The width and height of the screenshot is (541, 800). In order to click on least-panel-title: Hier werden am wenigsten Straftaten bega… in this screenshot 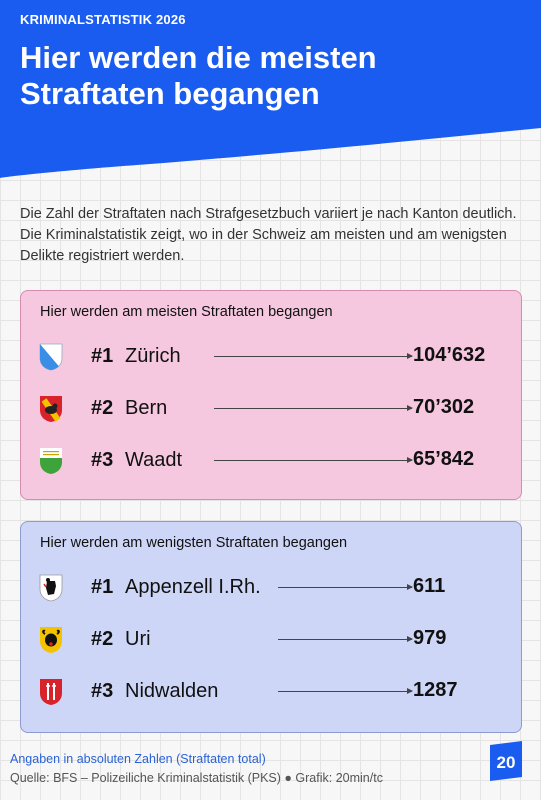, I will do `click(193, 543)`.